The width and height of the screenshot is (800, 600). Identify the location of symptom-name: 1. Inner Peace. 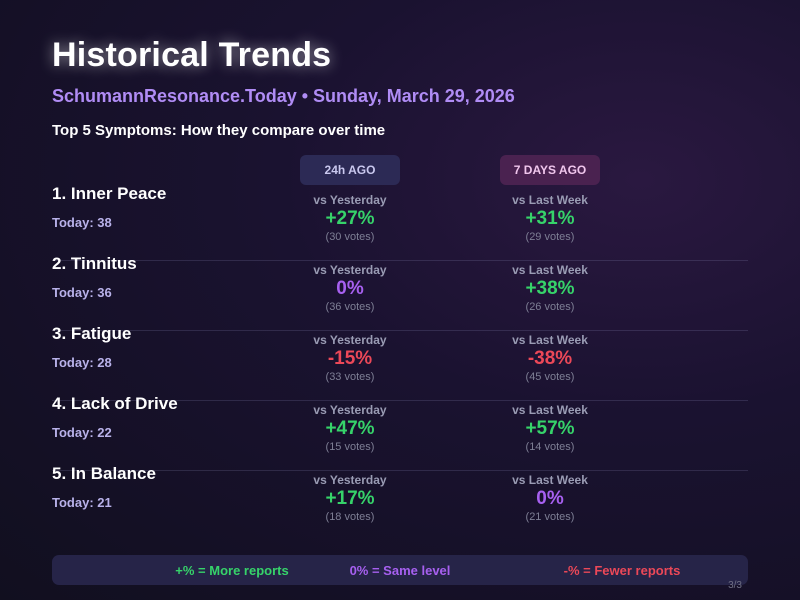
(109, 193).